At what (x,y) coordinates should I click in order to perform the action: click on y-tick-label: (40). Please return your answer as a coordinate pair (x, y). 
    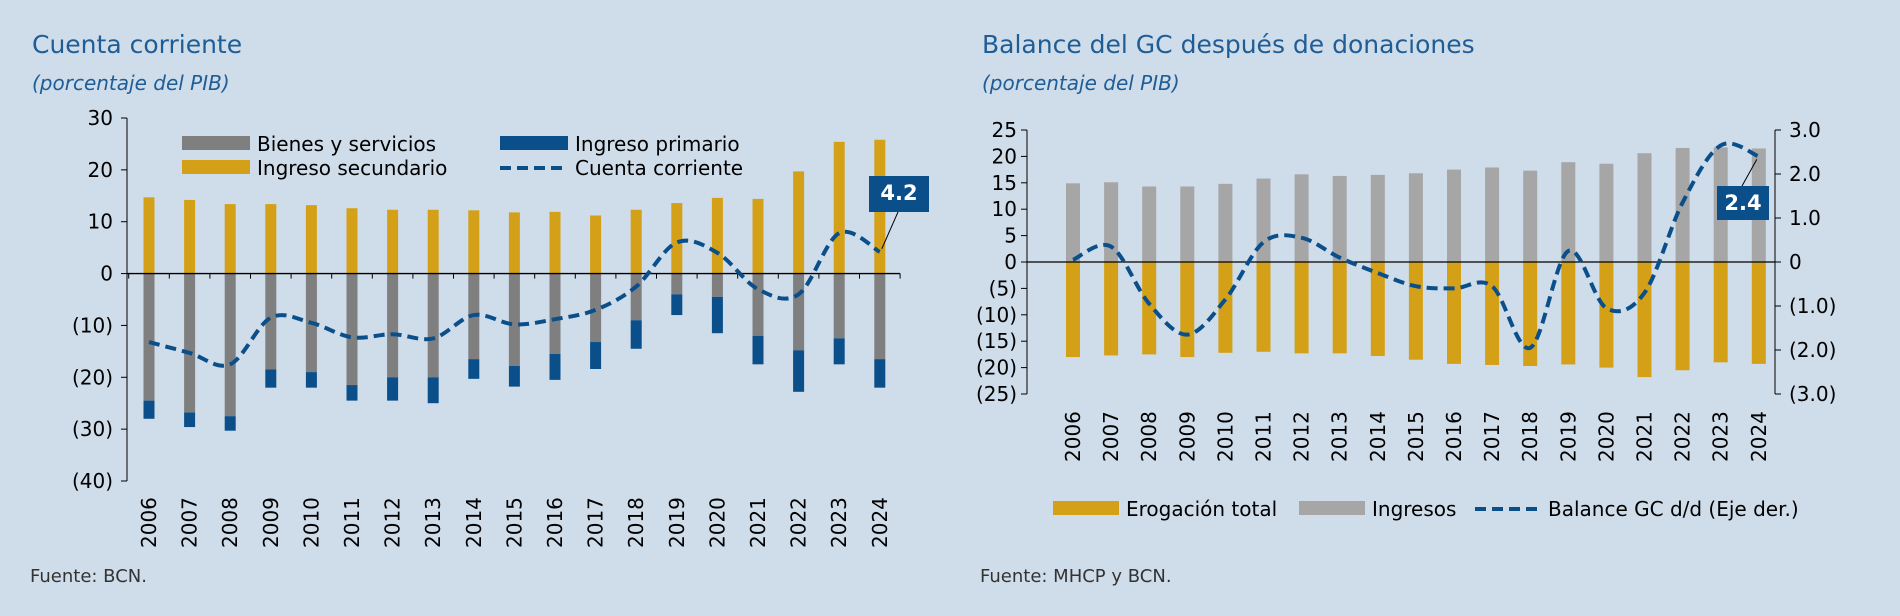
    Looking at the image, I should click on (92, 481).